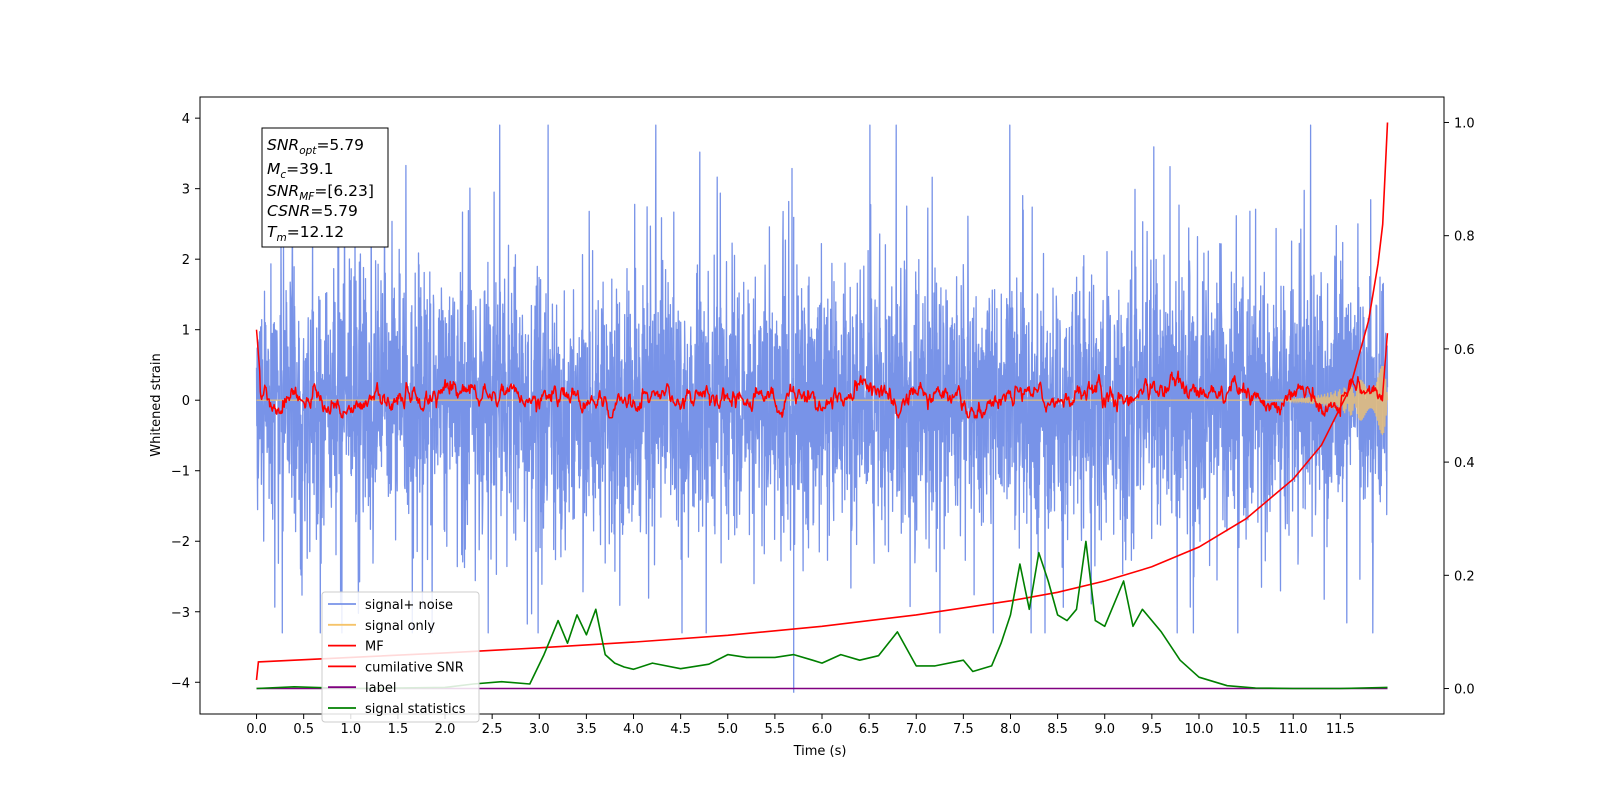  Describe the element at coordinates (350, 729) in the screenshot. I see `x-tick-label: 1.0` at that location.